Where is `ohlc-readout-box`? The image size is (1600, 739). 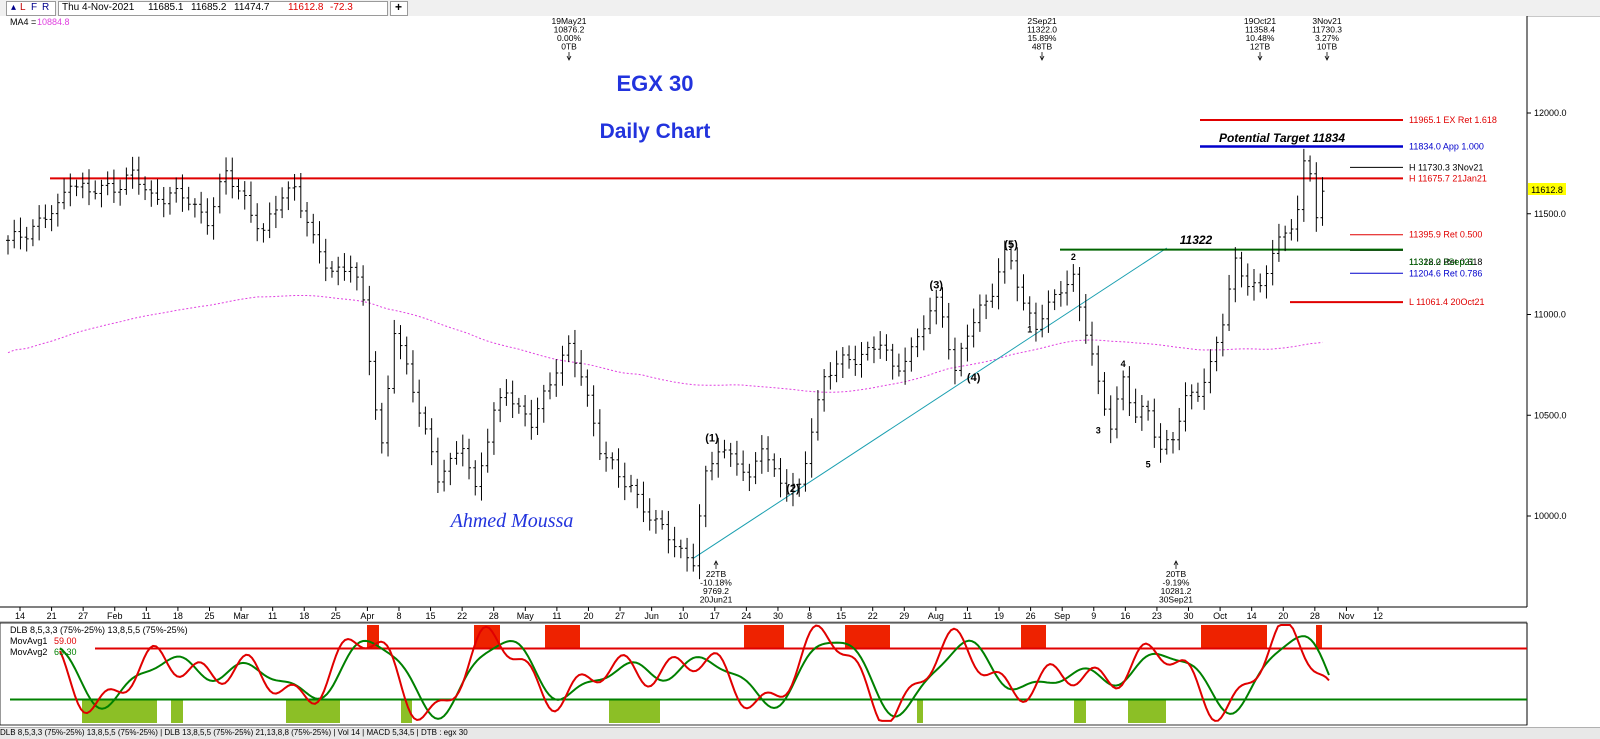
ohlc-readout-box is located at coordinates (223, 8).